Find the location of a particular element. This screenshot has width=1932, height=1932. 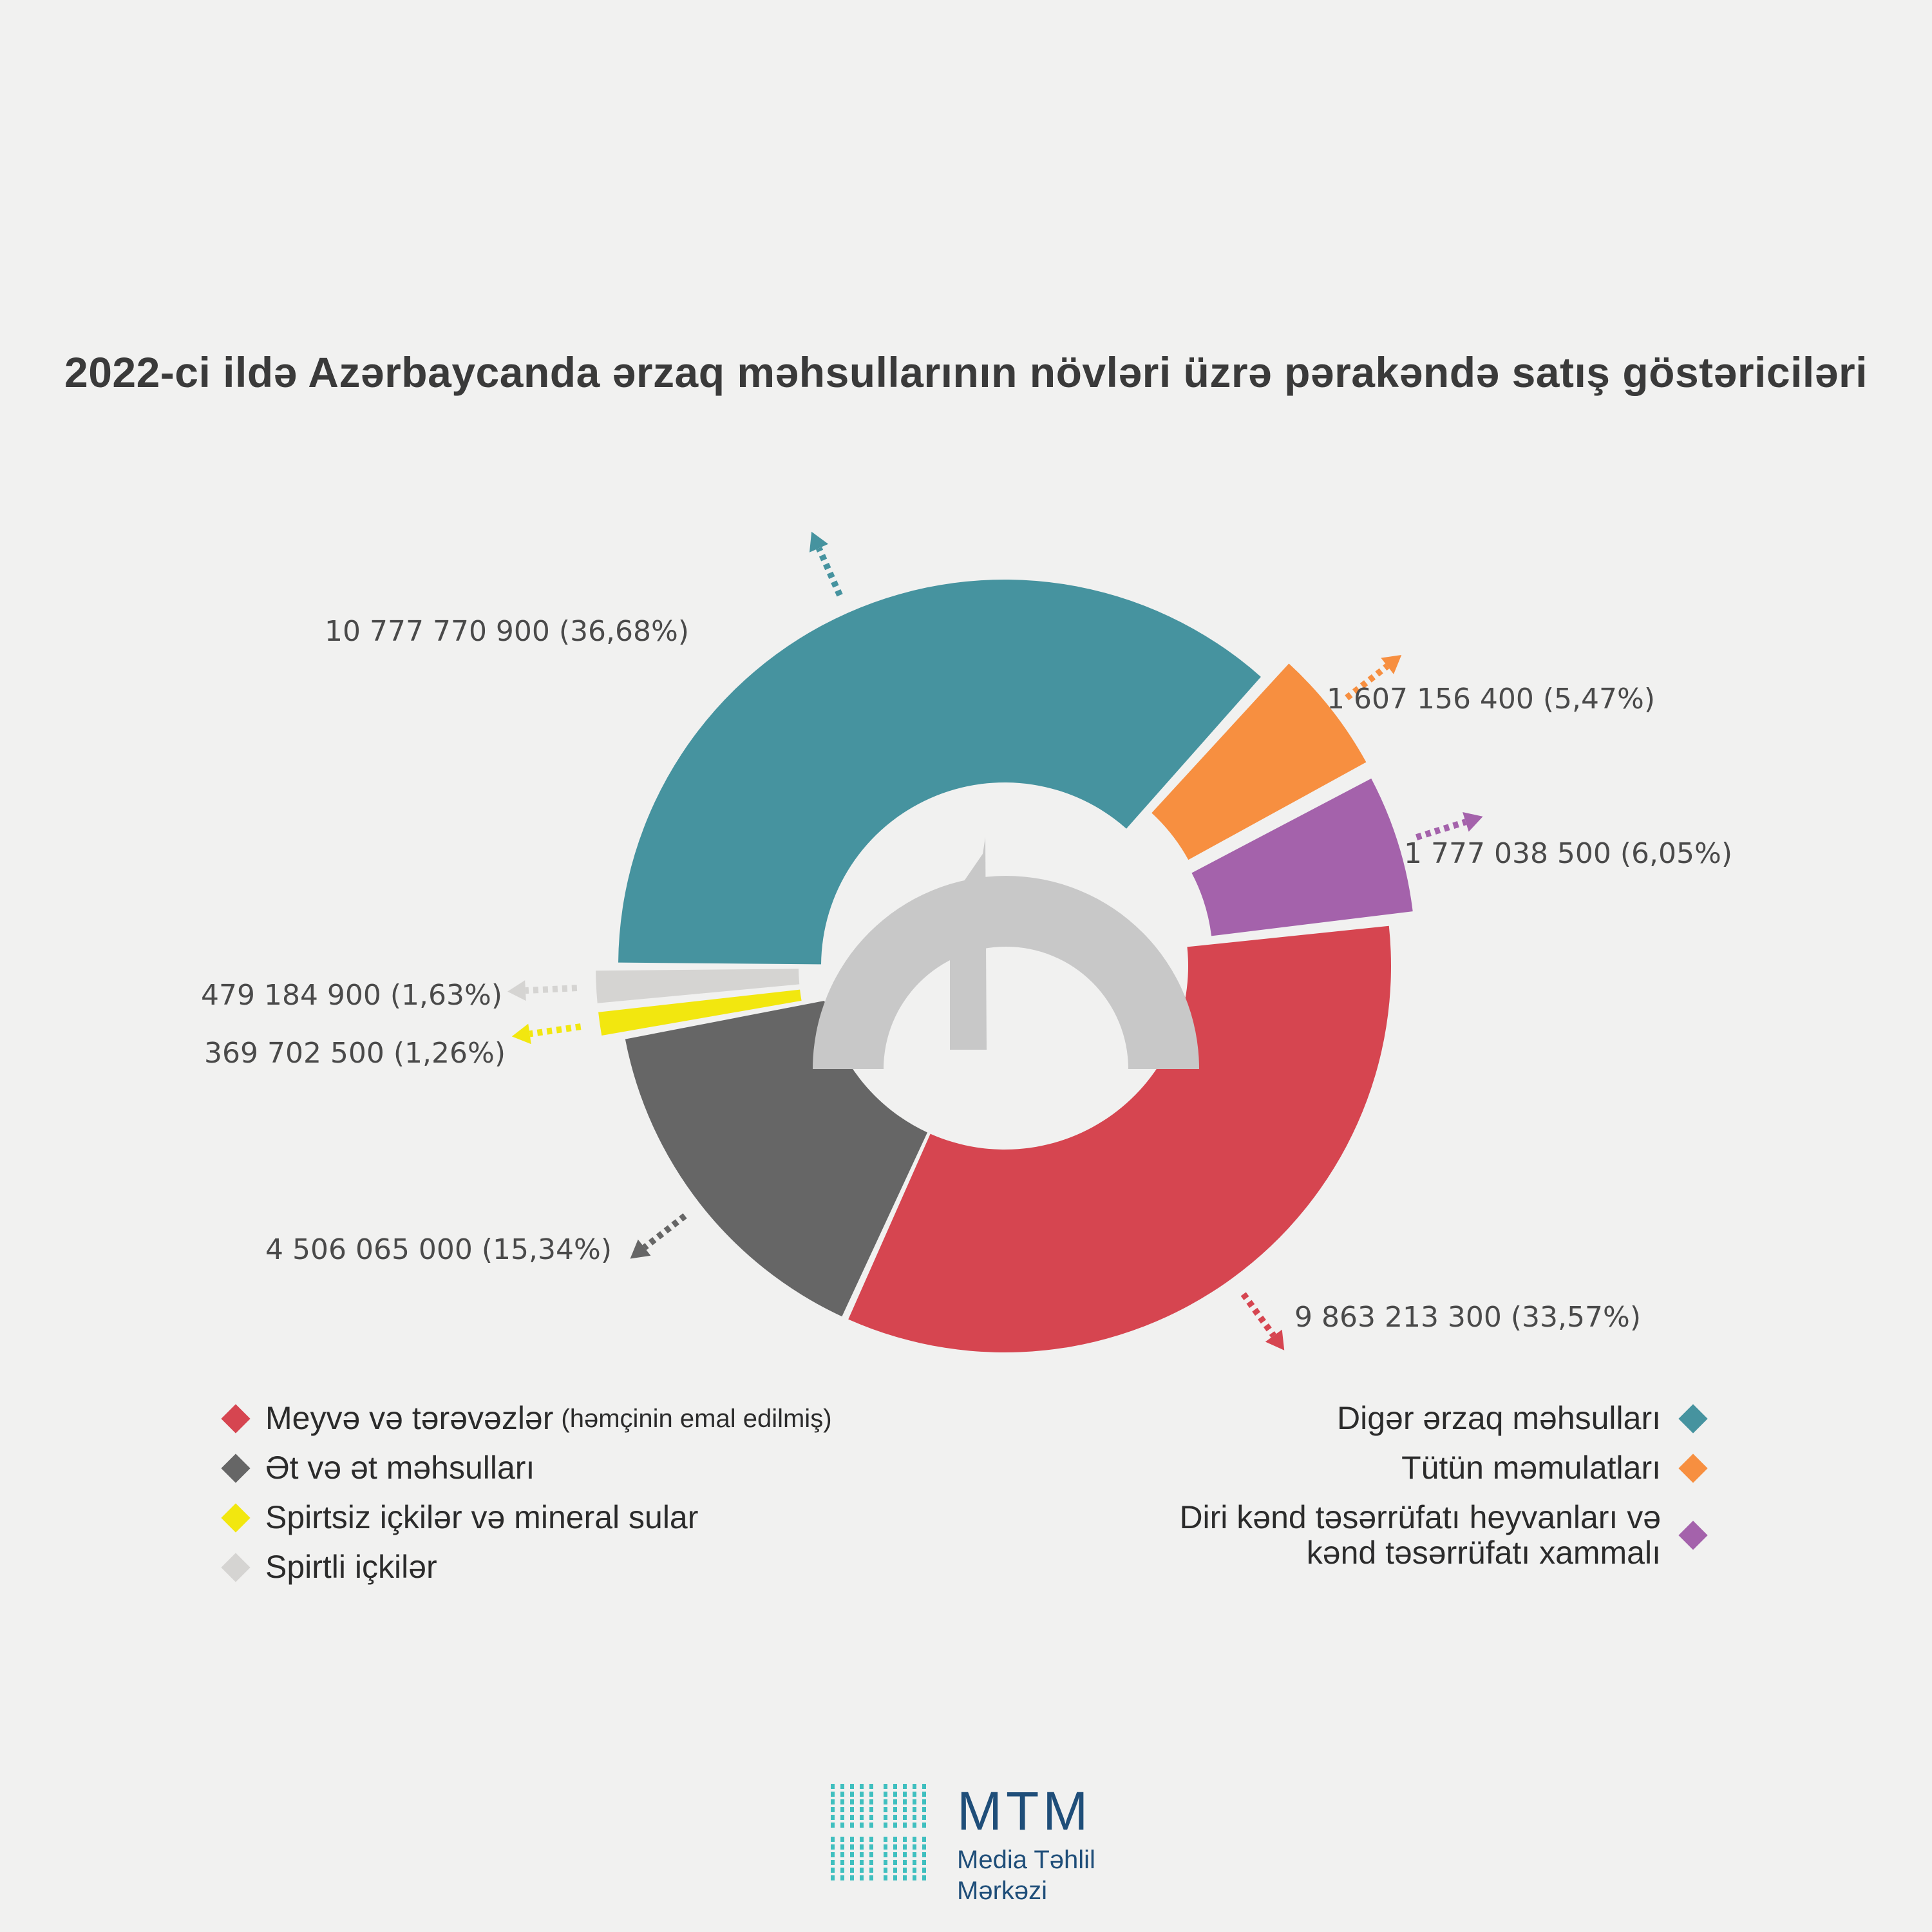

mtm-logo: MTM Media Təhlil Mərkəzi is located at coordinates (963, 1845).